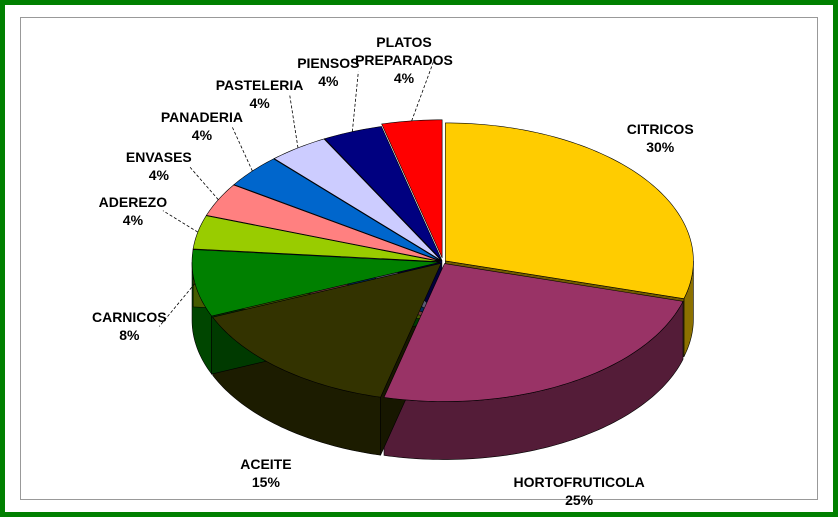 Image resolution: width=838 pixels, height=517 pixels. I want to click on slice-label: ACEITE 15%, so click(265, 473).